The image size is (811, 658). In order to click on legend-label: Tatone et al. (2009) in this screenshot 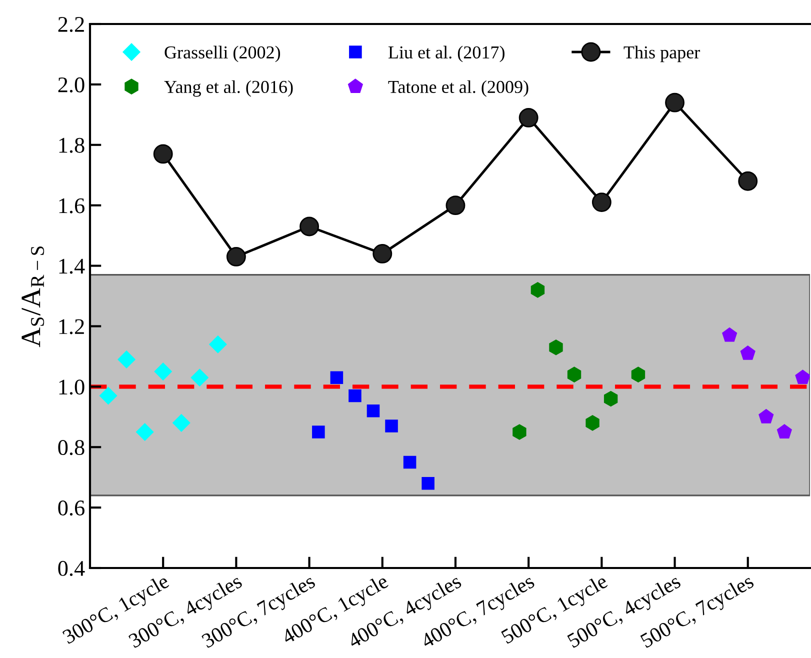, I will do `click(458, 88)`.